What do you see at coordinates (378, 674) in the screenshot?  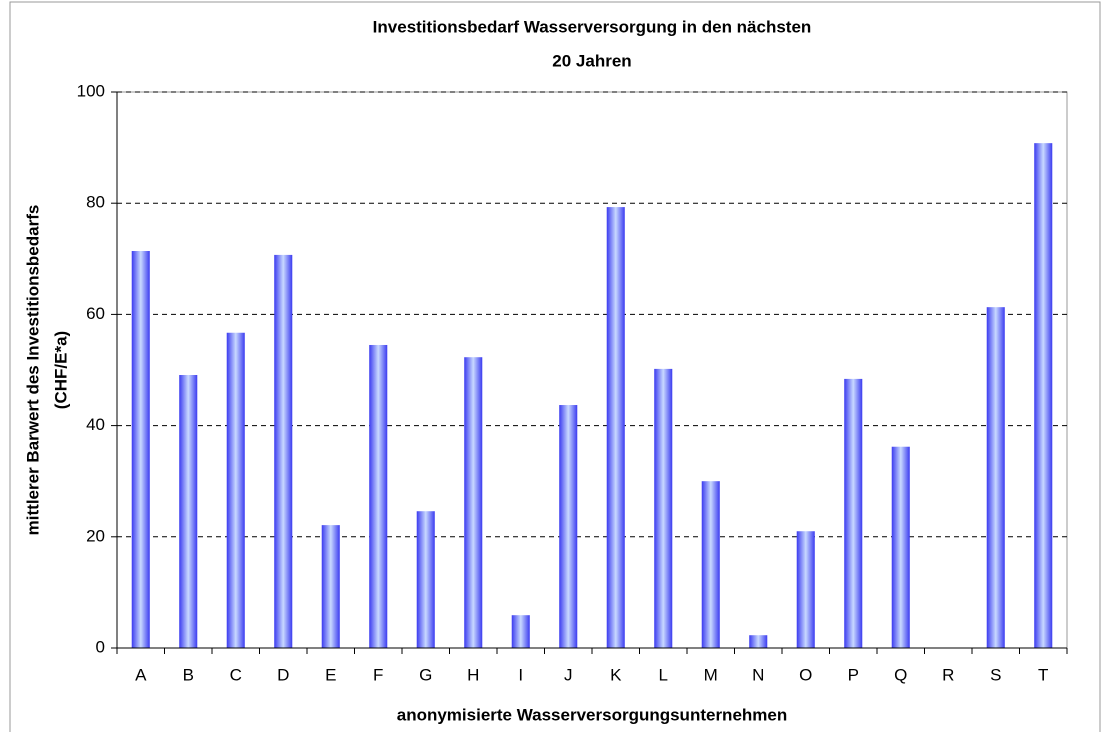 I see `x-tick-label: F` at bounding box center [378, 674].